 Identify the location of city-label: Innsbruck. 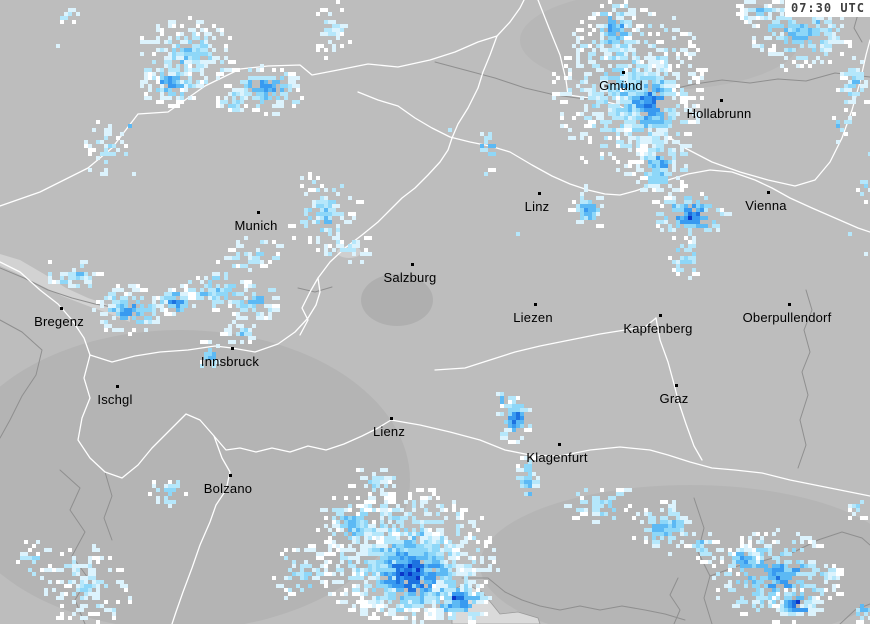
(230, 361).